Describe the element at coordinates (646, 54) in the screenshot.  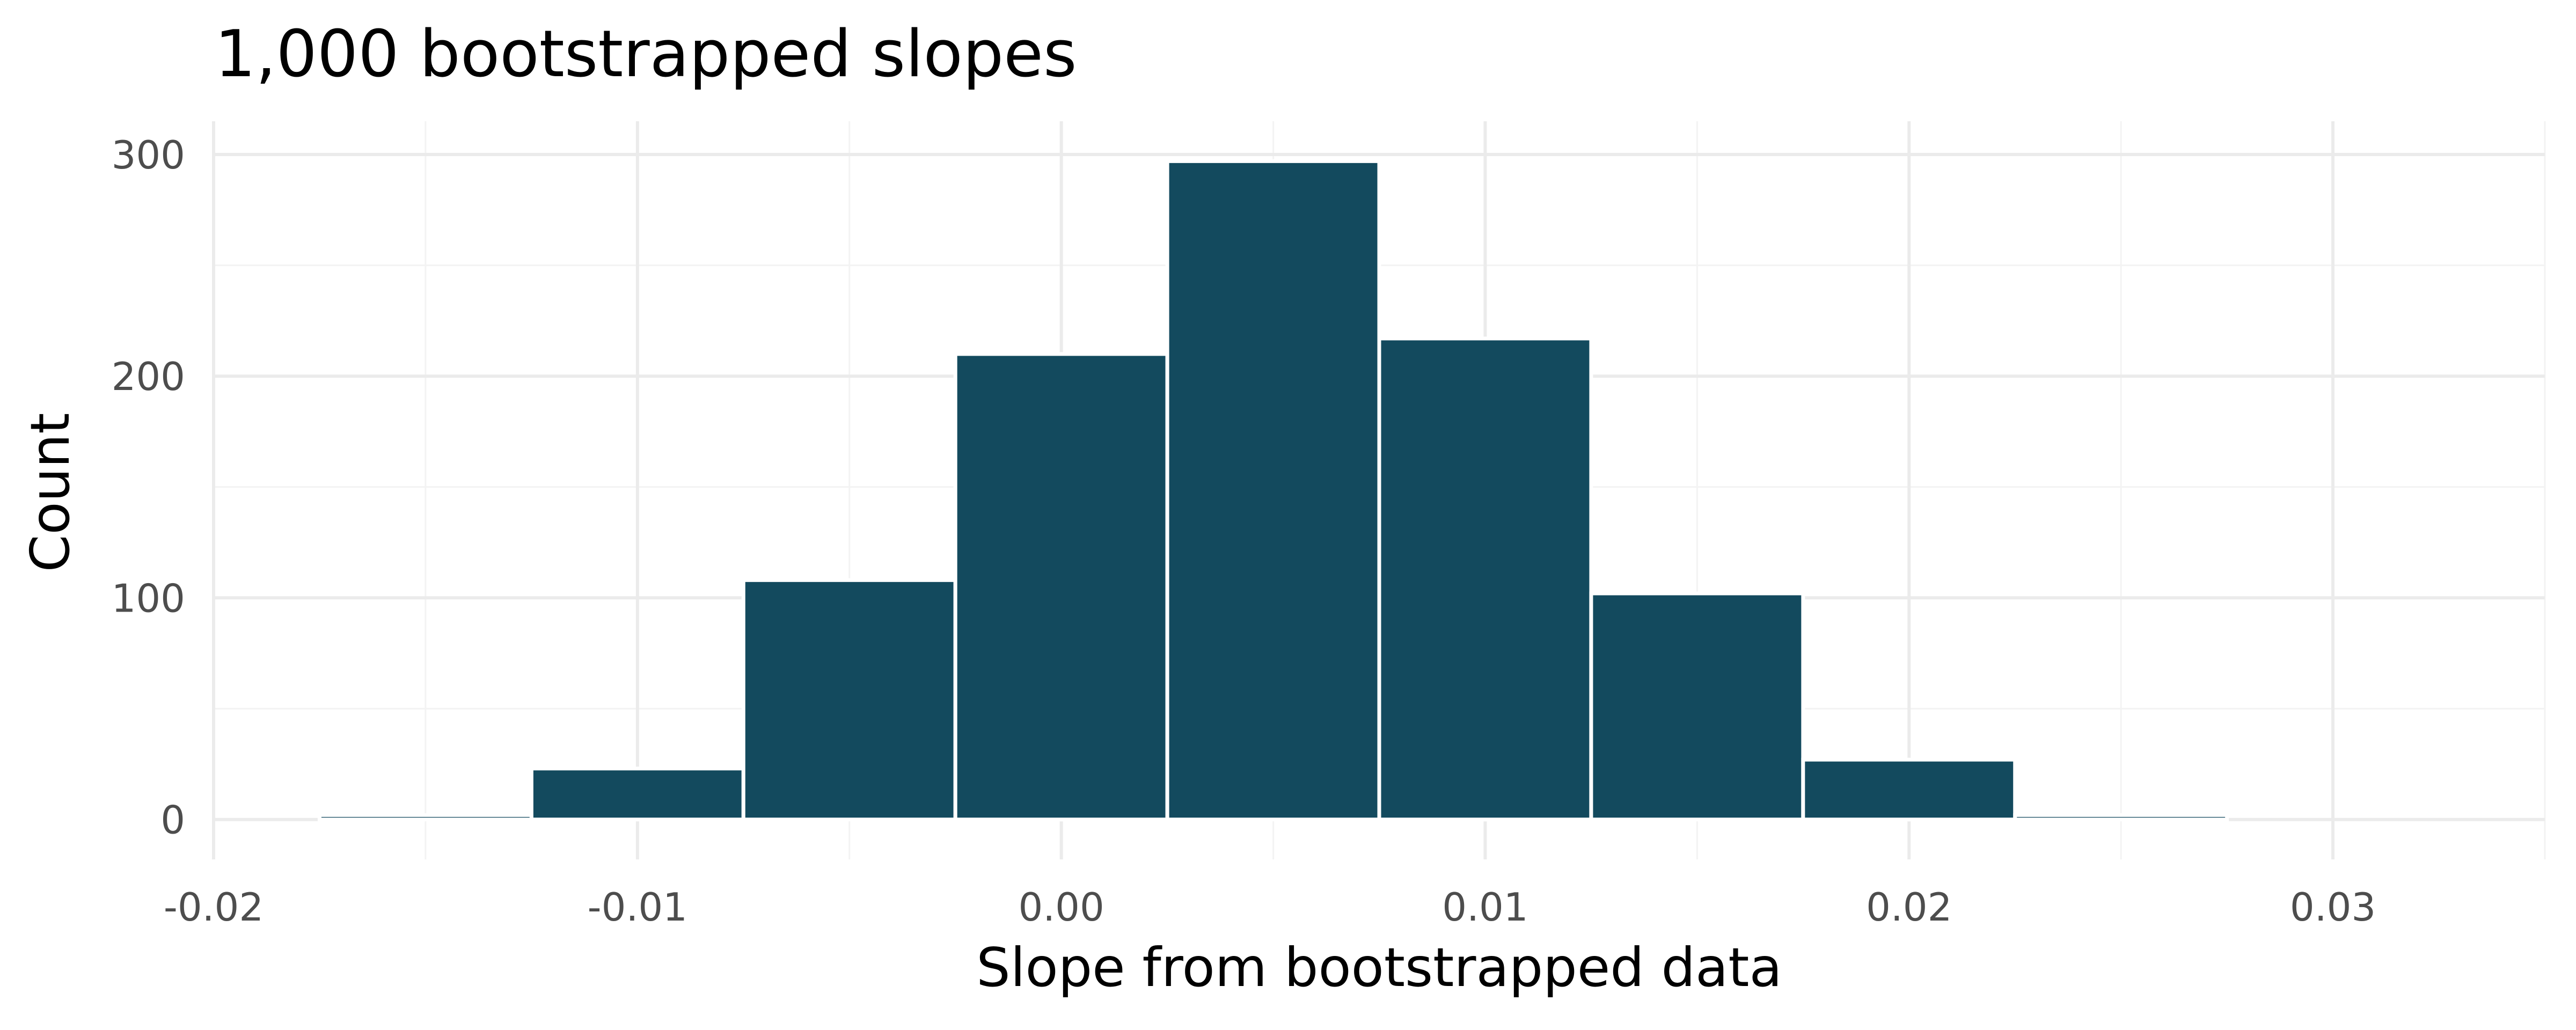
I see `chart-title: 1,000 bootstrapped slopes` at that location.